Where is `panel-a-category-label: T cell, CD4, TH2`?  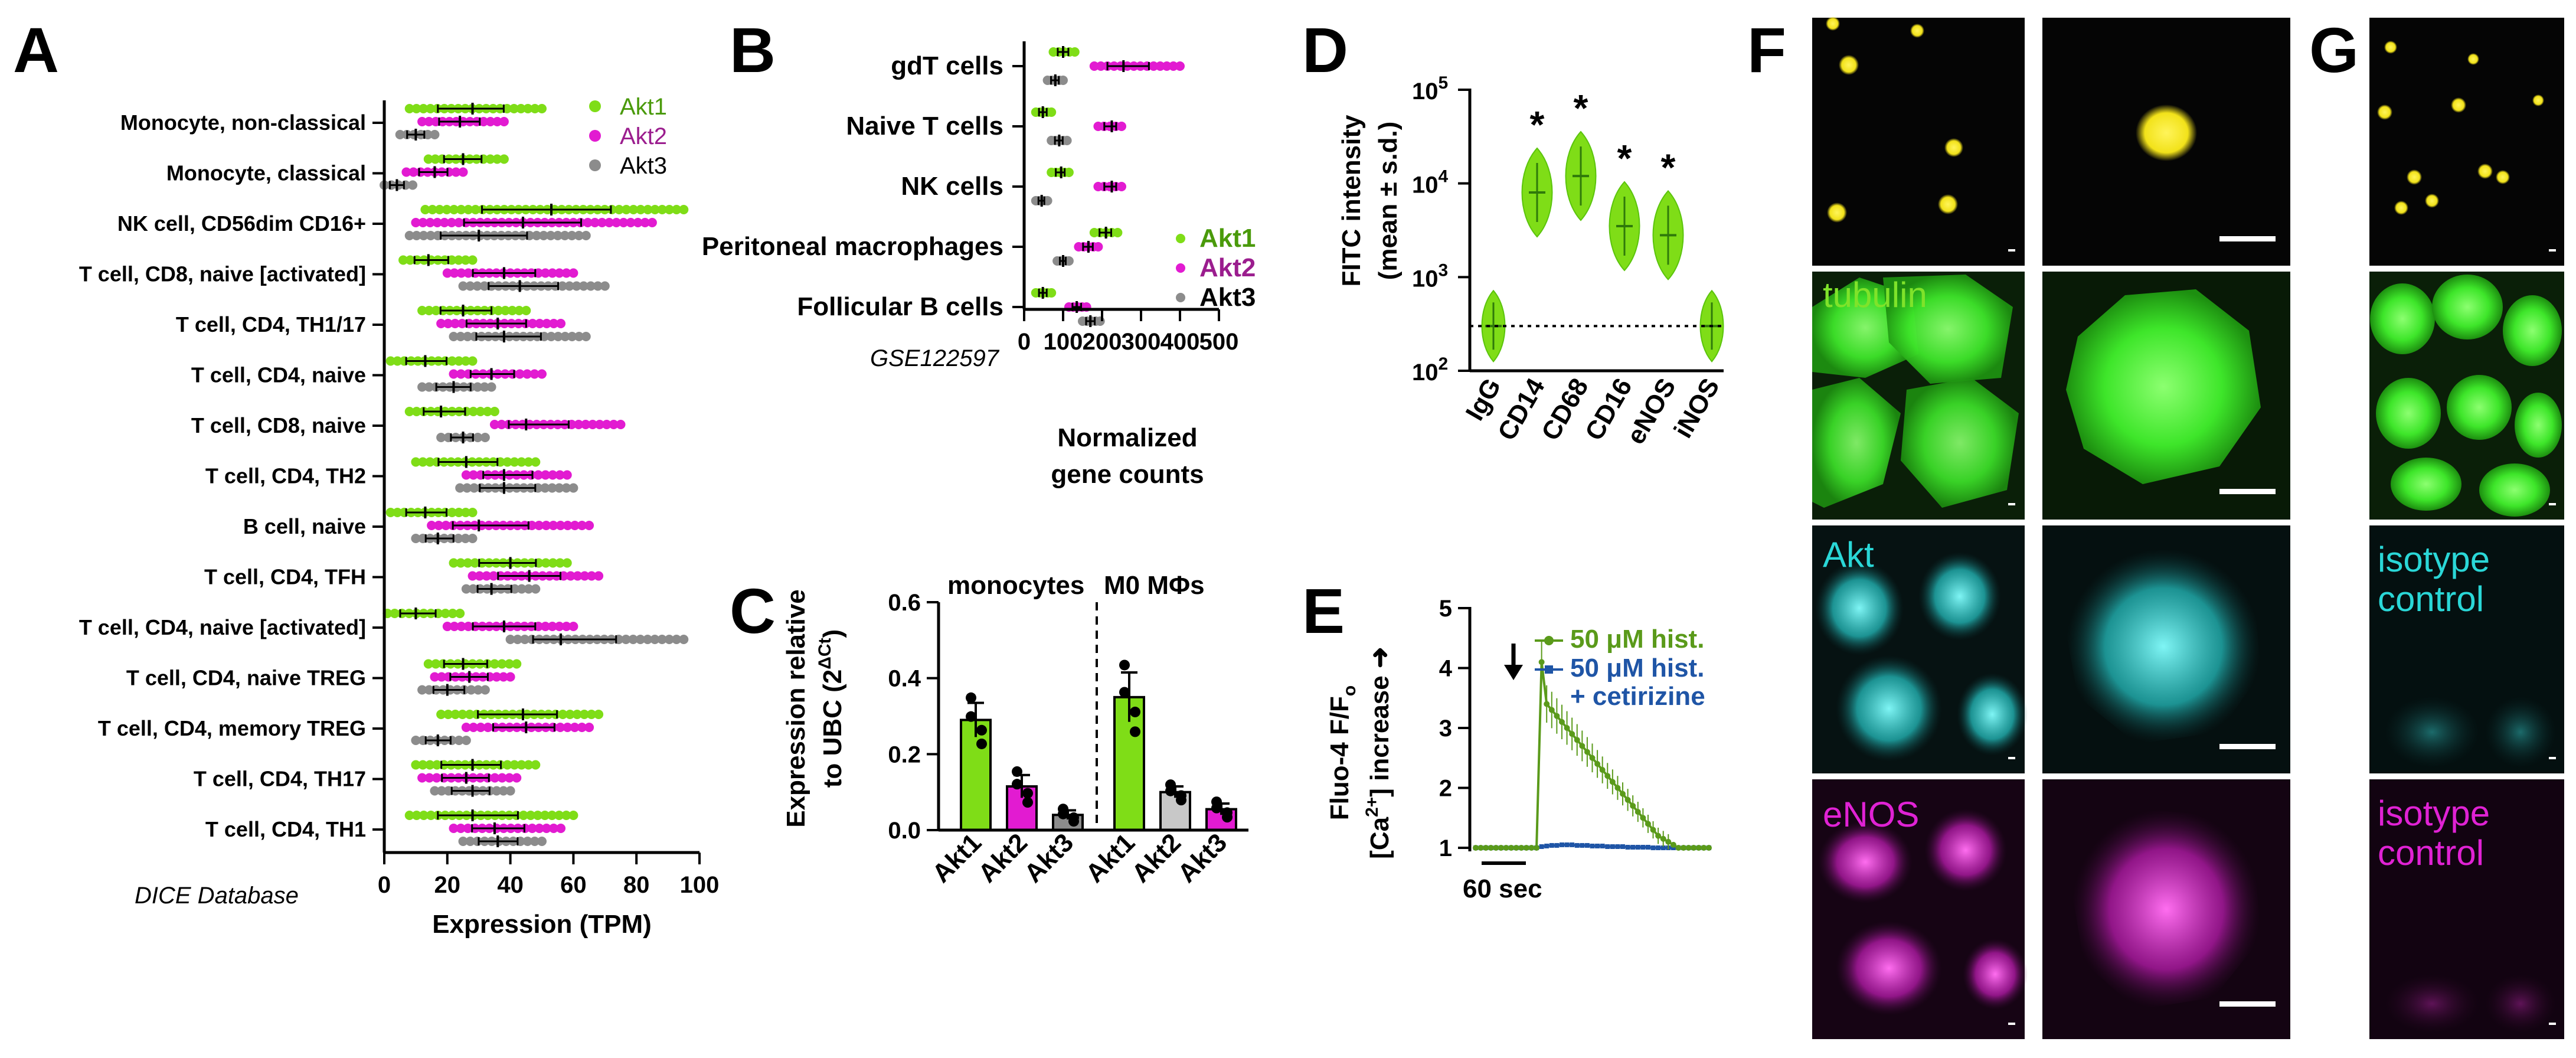 panel-a-category-label: T cell, CD4, TH2 is located at coordinates (285, 476).